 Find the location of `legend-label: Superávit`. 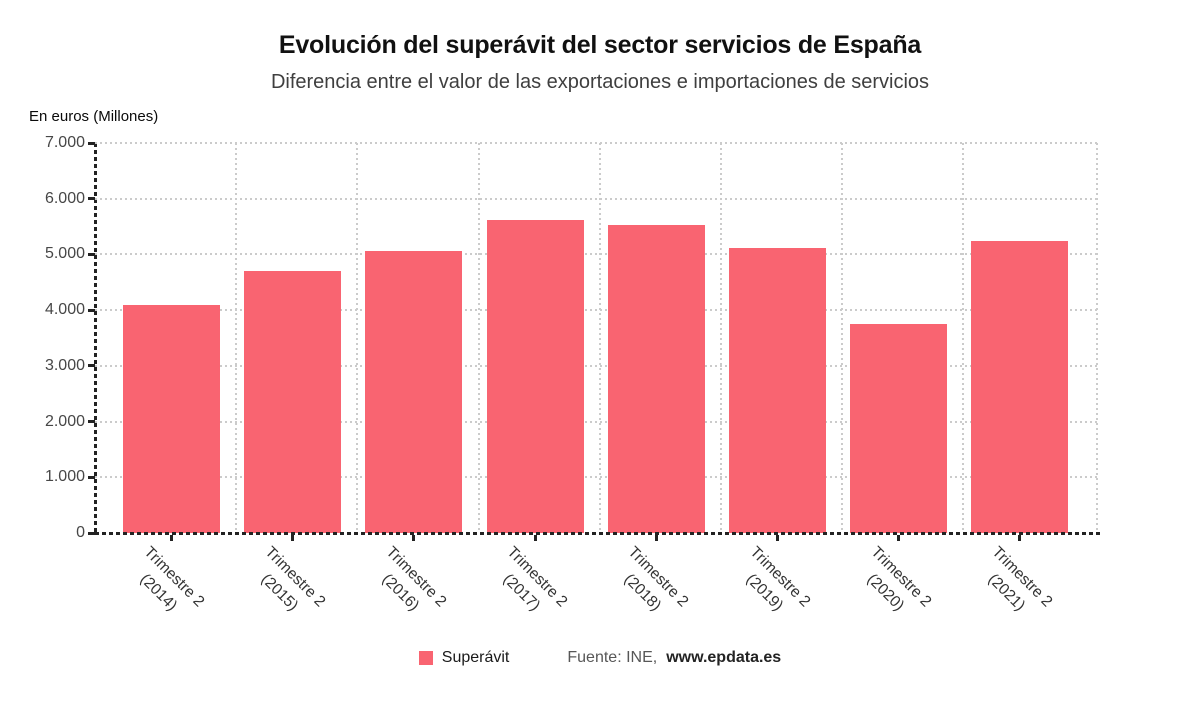

legend-label: Superávit is located at coordinates (475, 657).